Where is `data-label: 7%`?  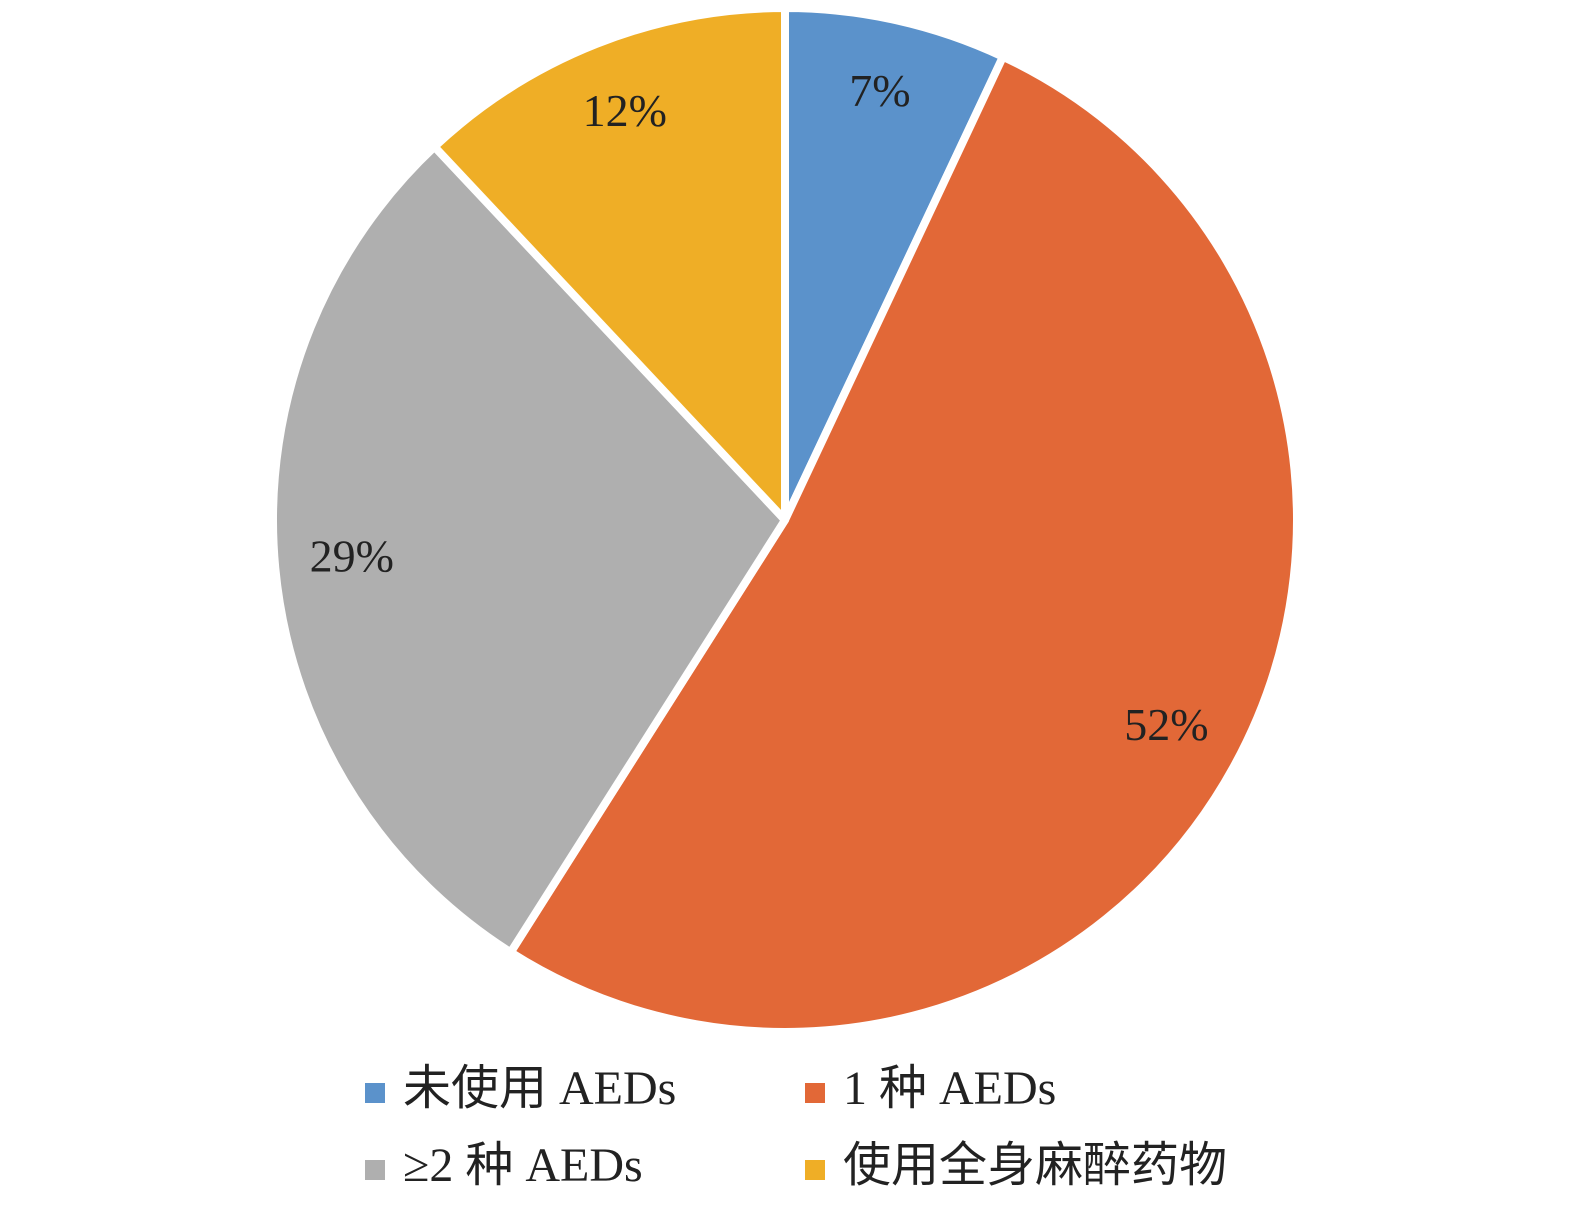
data-label: 7% is located at coordinates (879, 90).